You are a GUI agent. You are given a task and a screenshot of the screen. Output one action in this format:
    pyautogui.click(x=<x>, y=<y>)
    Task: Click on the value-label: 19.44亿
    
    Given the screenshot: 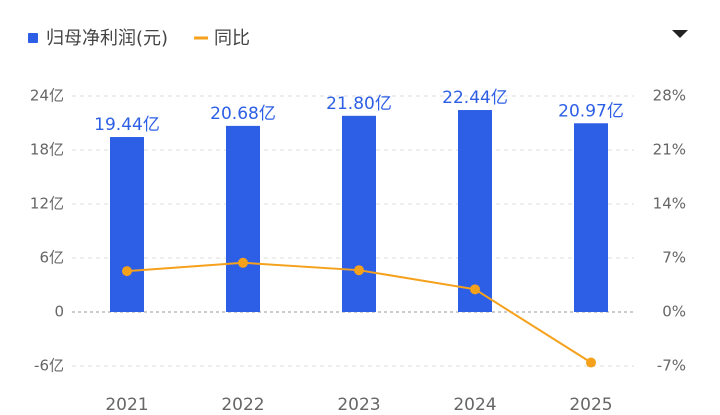 What is the action you would take?
    pyautogui.click(x=127, y=125)
    